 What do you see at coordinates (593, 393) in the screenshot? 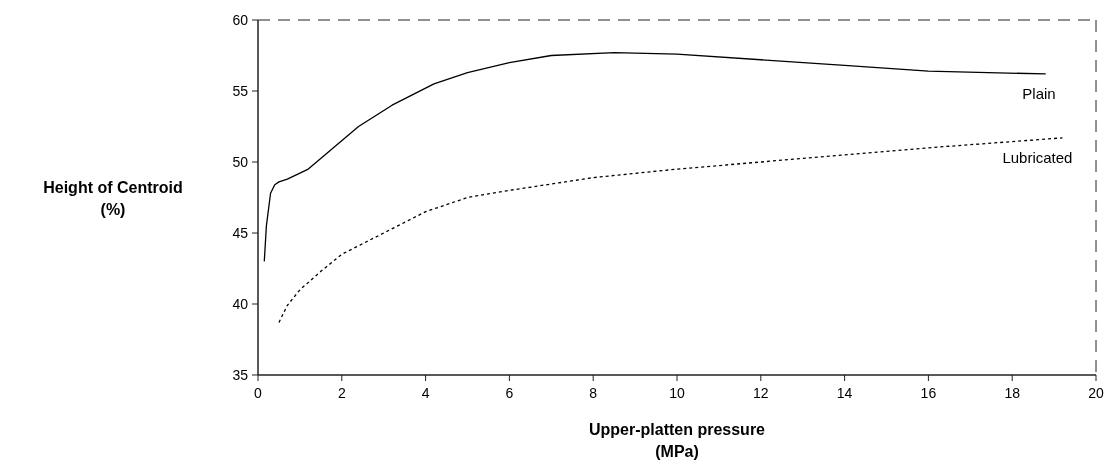
I see `x-tick-label: 8` at bounding box center [593, 393].